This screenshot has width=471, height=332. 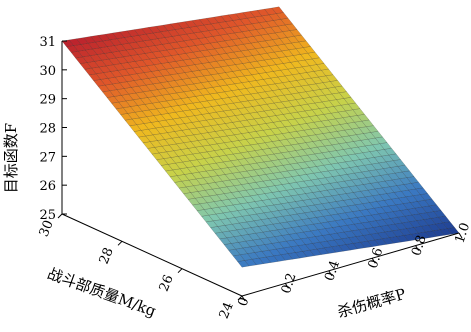 I want to click on x-axis-label: 杀伤概率P, so click(x=371, y=303).